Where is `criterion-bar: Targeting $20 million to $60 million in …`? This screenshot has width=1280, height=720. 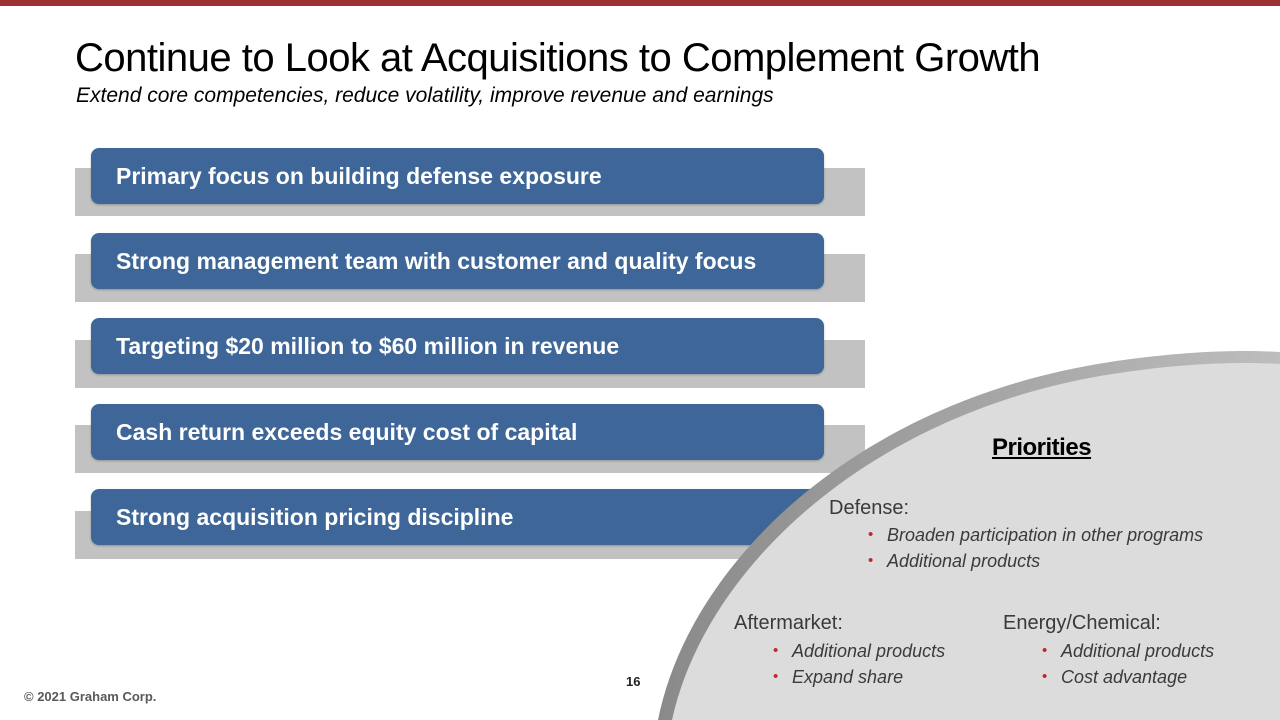
criterion-bar: Targeting $20 million to $60 million in … is located at coordinates (457, 346).